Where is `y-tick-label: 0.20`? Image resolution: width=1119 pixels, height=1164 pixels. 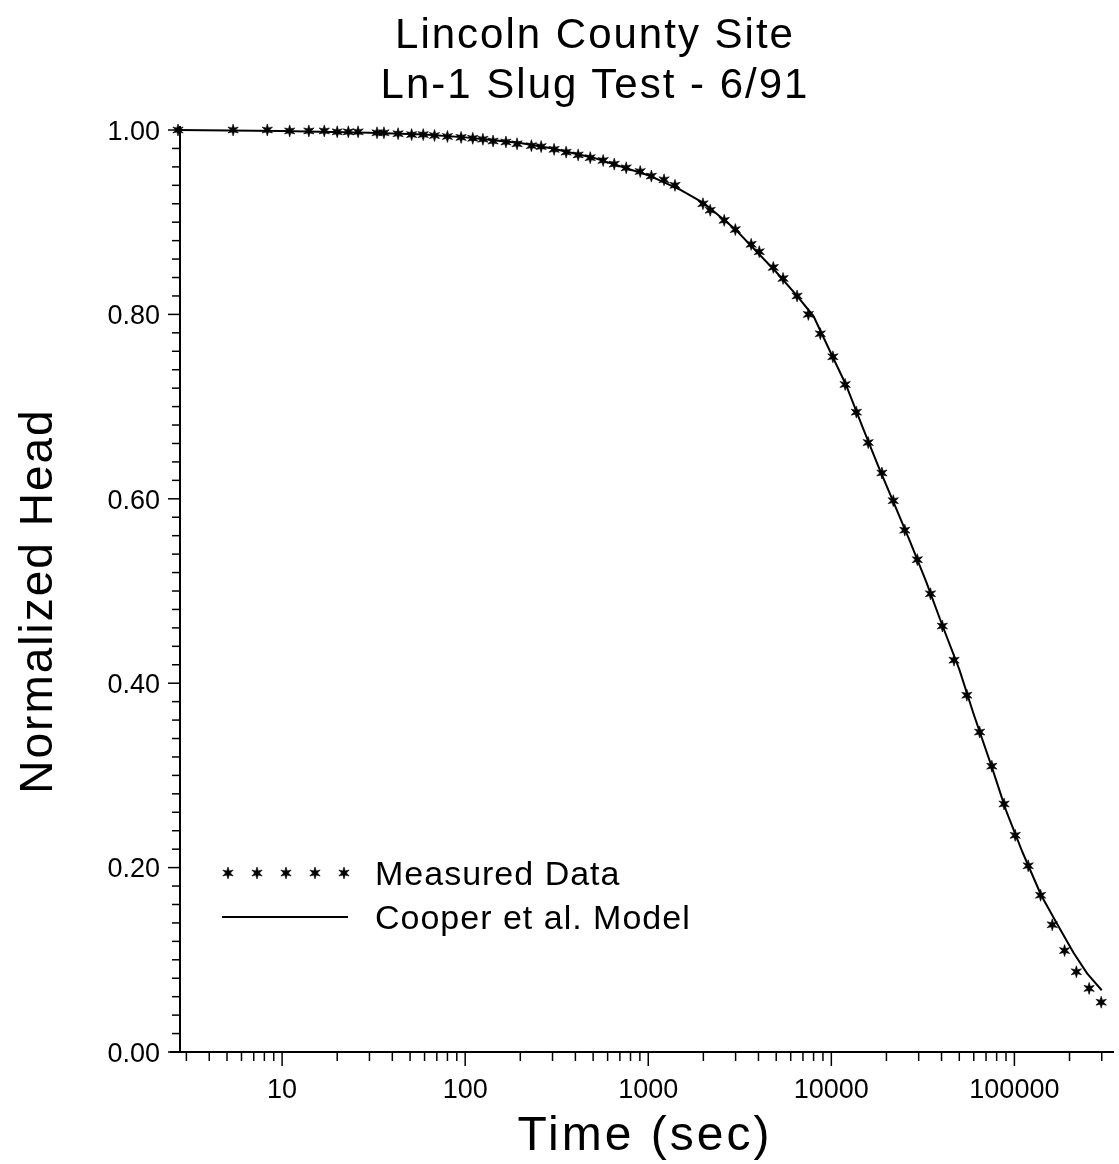 y-tick-label: 0.20 is located at coordinates (133, 868).